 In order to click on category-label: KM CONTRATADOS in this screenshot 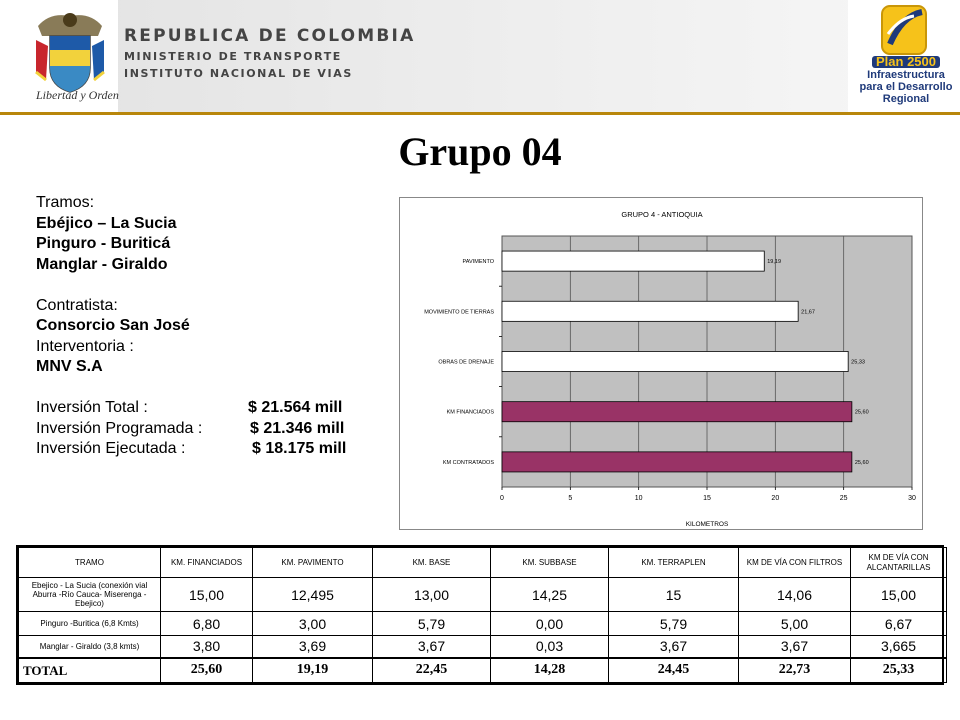, I will do `click(468, 463)`.